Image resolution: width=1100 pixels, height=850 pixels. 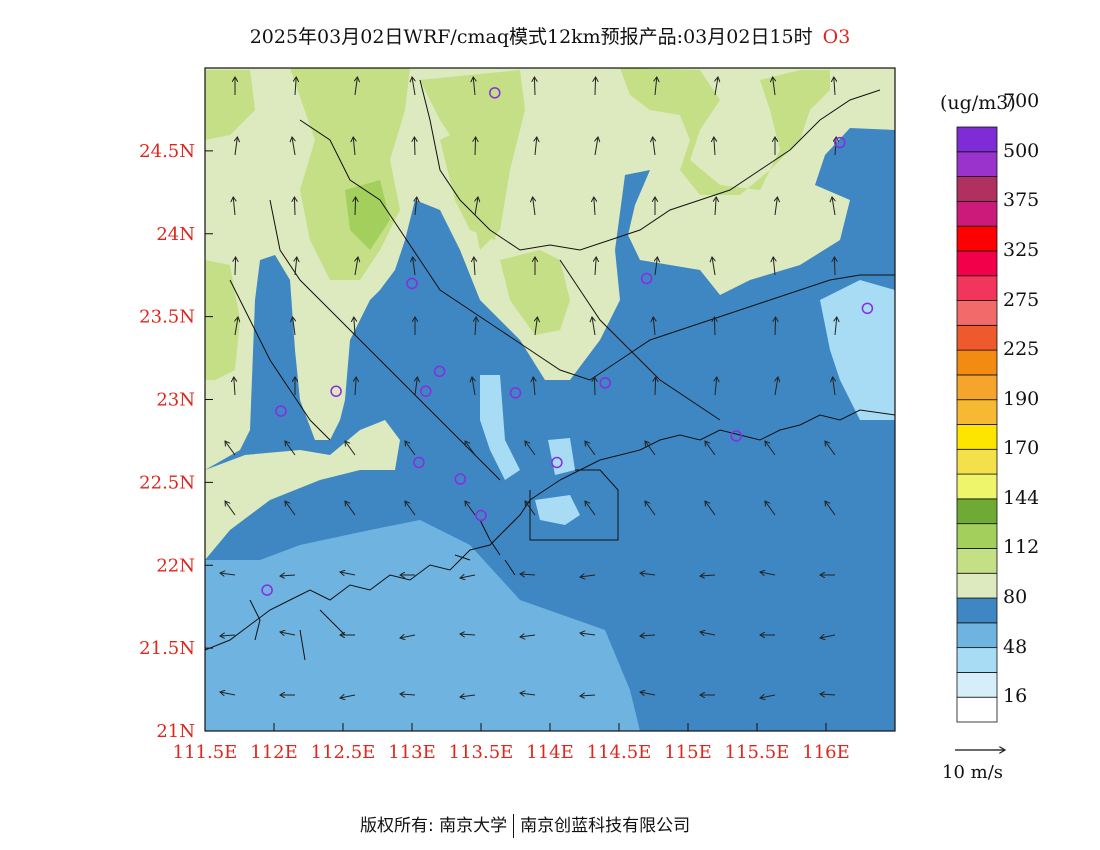 I want to click on copyright-footer: 版权所有: 南京大学 南京创蓝科技有限公司, so click(x=525, y=824).